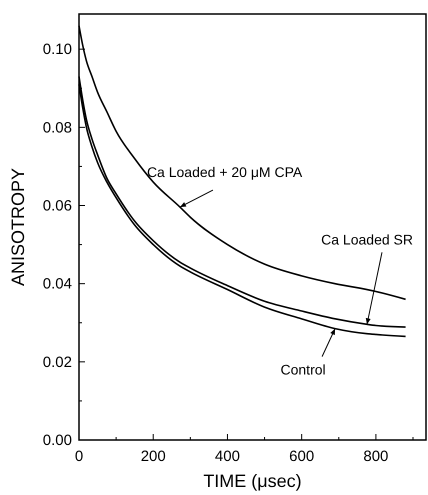 The height and width of the screenshot is (495, 428). I want to click on y-tick-label: 0.08, so click(57, 127).